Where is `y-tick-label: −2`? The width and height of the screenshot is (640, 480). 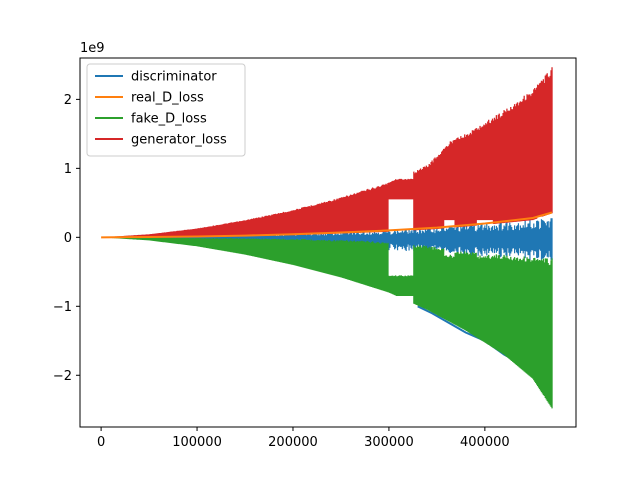
y-tick-label: −2 is located at coordinates (62, 376).